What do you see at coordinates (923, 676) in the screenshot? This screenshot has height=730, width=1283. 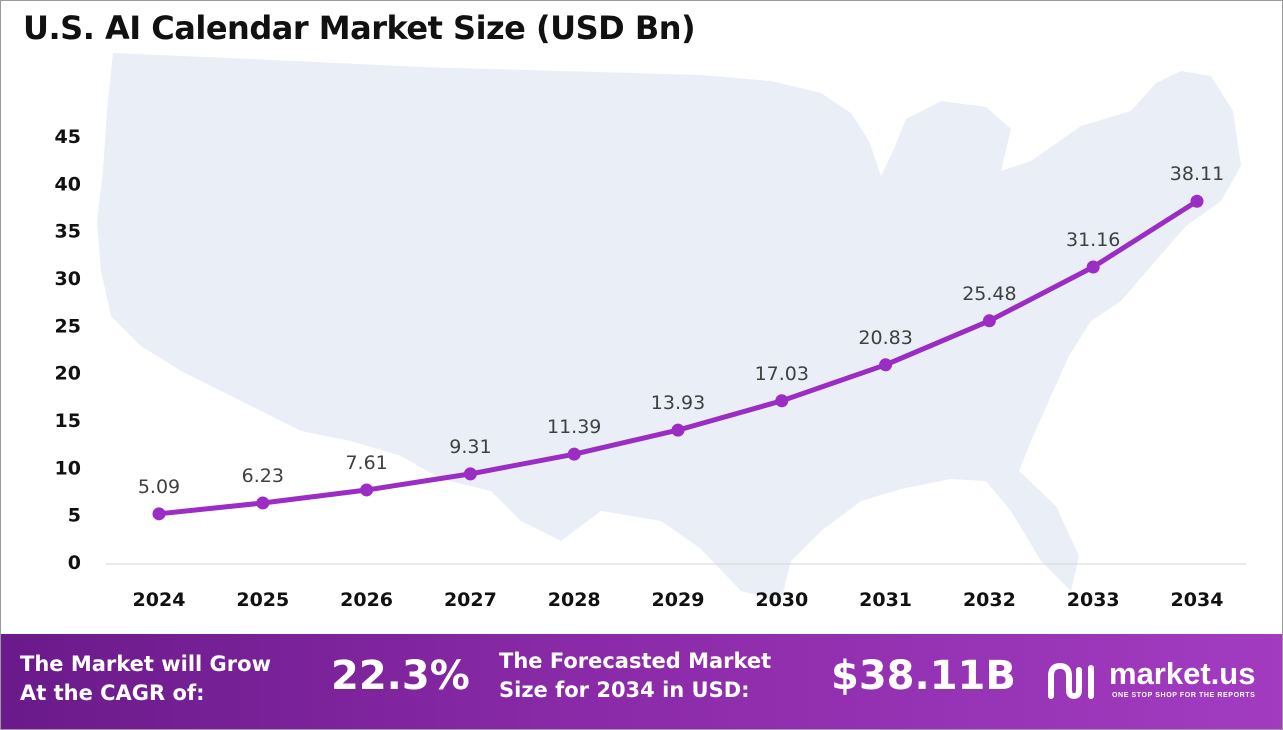 I see `forecast-value: $38.11B` at bounding box center [923, 676].